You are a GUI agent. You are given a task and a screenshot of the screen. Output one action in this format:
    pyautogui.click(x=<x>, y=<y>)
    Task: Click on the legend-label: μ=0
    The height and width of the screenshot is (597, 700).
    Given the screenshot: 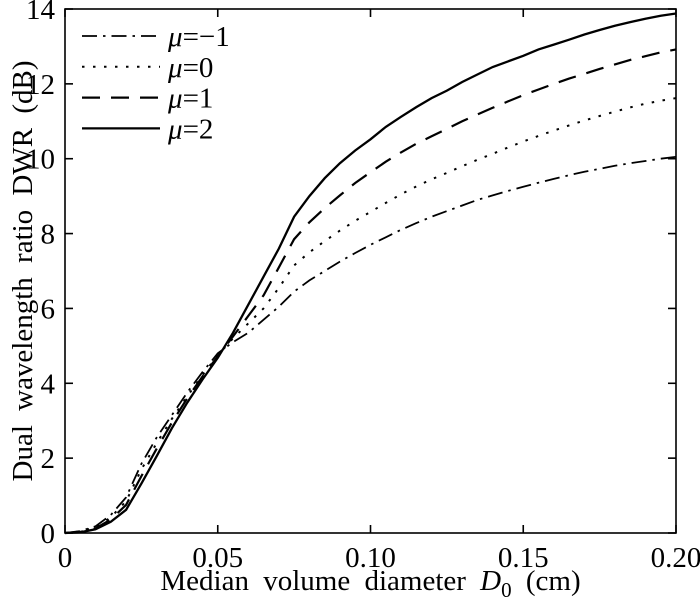 What is the action you would take?
    pyautogui.click(x=190, y=68)
    